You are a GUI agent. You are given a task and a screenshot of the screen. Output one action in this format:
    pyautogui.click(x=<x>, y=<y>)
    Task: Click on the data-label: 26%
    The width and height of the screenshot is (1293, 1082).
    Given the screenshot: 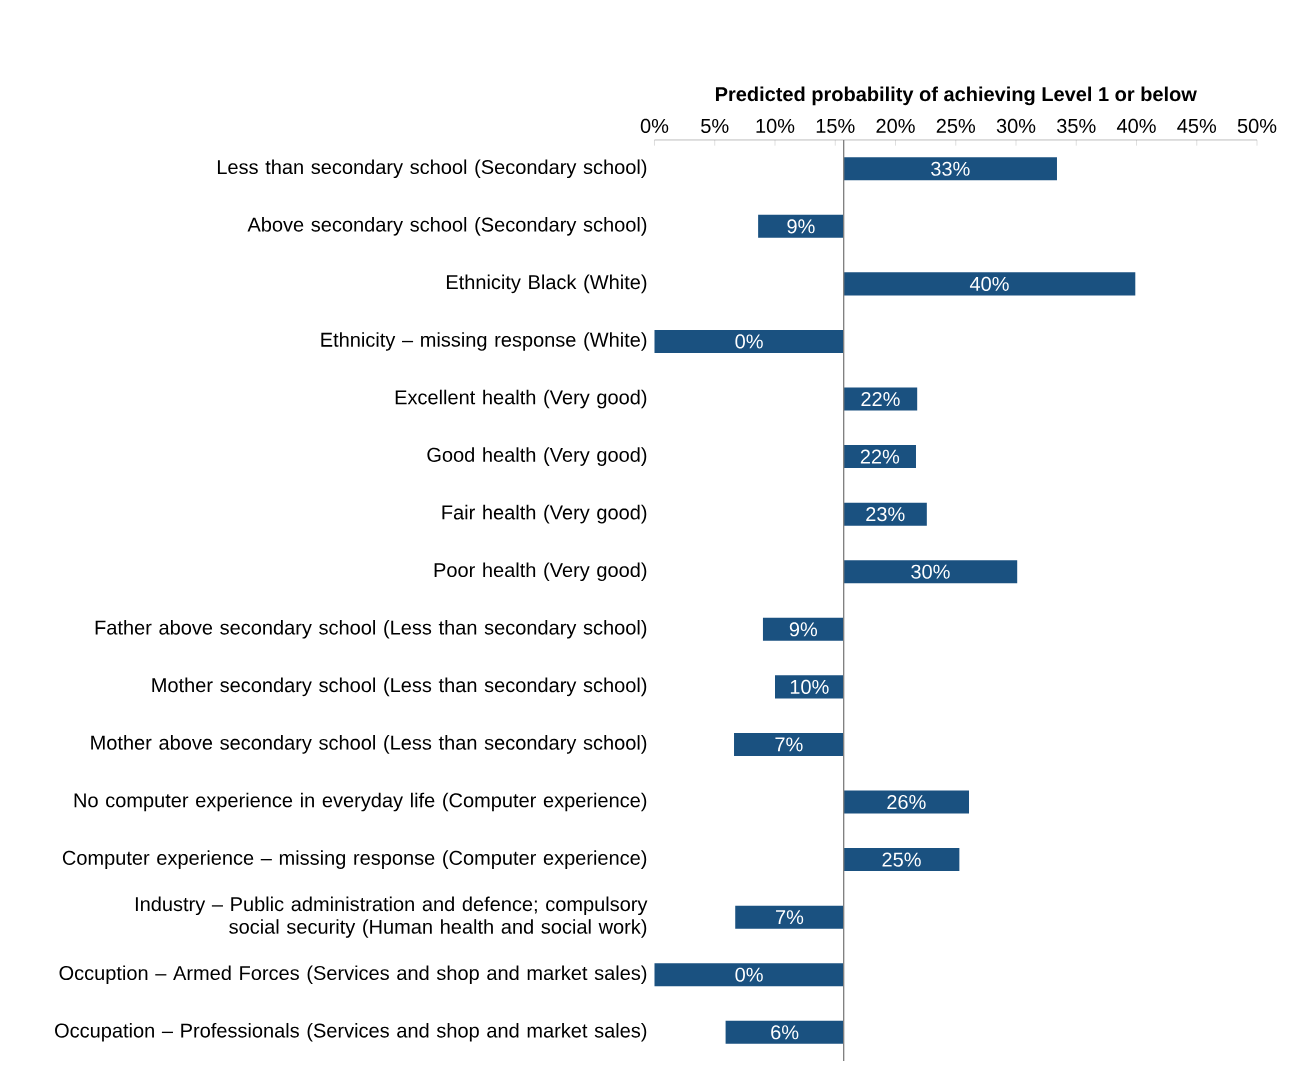 What is the action you would take?
    pyautogui.click(x=906, y=802)
    